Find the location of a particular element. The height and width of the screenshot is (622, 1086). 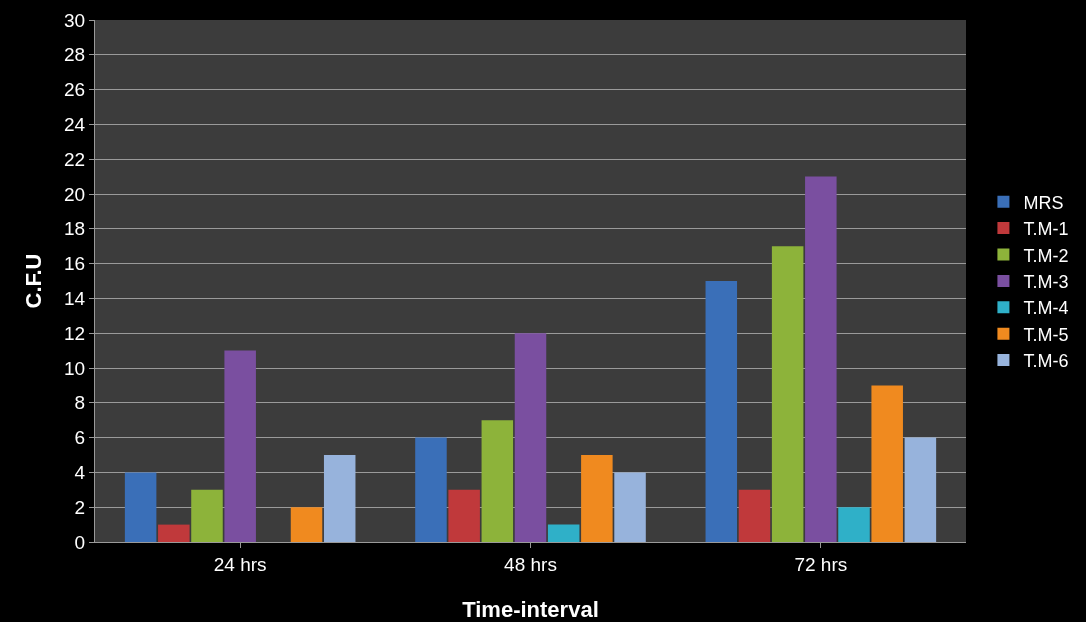

y-tick-label: 8 is located at coordinates (80, 403).